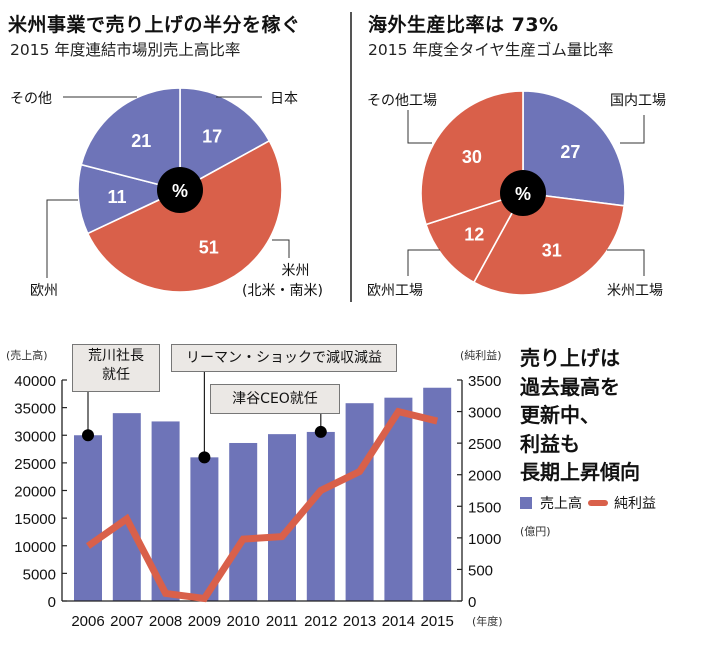  Describe the element at coordinates (212, 137) in the screenshot. I see `pie1-slice-value-0: 17` at that location.